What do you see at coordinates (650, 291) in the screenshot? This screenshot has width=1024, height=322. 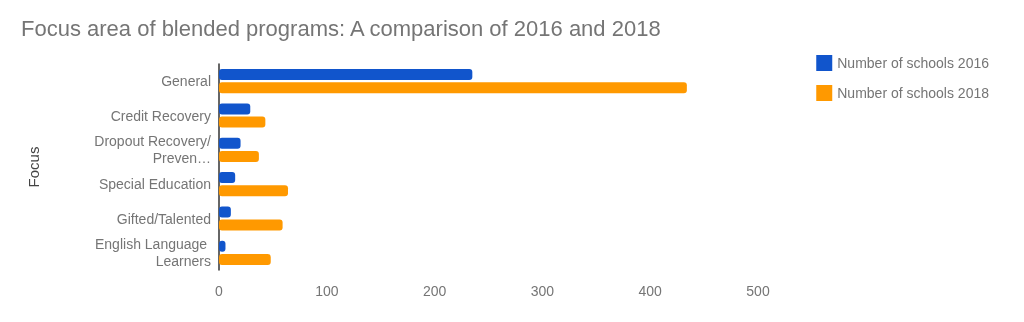 I see `x-tick-label: 400` at bounding box center [650, 291].